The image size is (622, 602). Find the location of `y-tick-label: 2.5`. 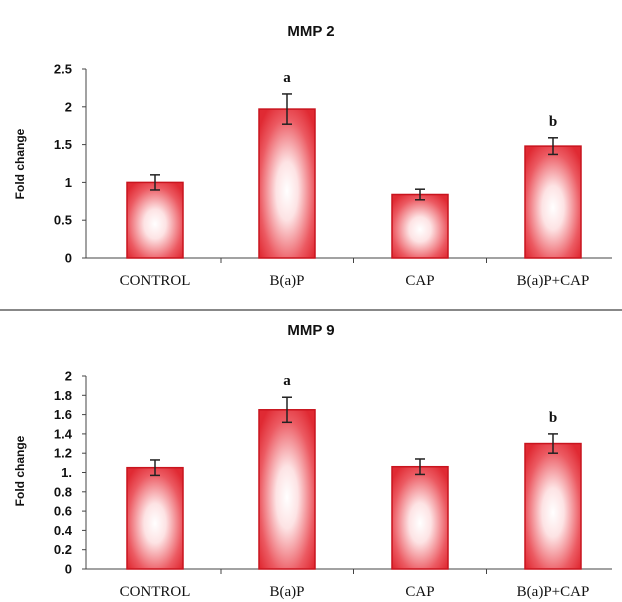

y-tick-label: 2.5 is located at coordinates (63, 69).